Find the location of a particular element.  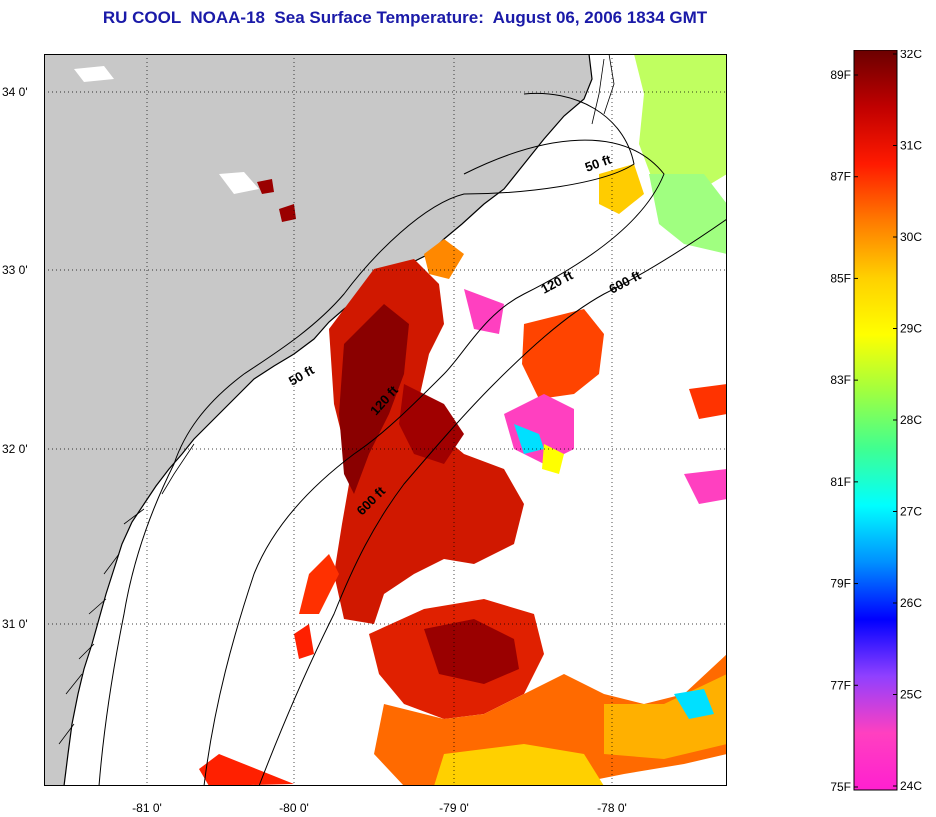

lon-label-80: -80 0' is located at coordinates (294, 808).